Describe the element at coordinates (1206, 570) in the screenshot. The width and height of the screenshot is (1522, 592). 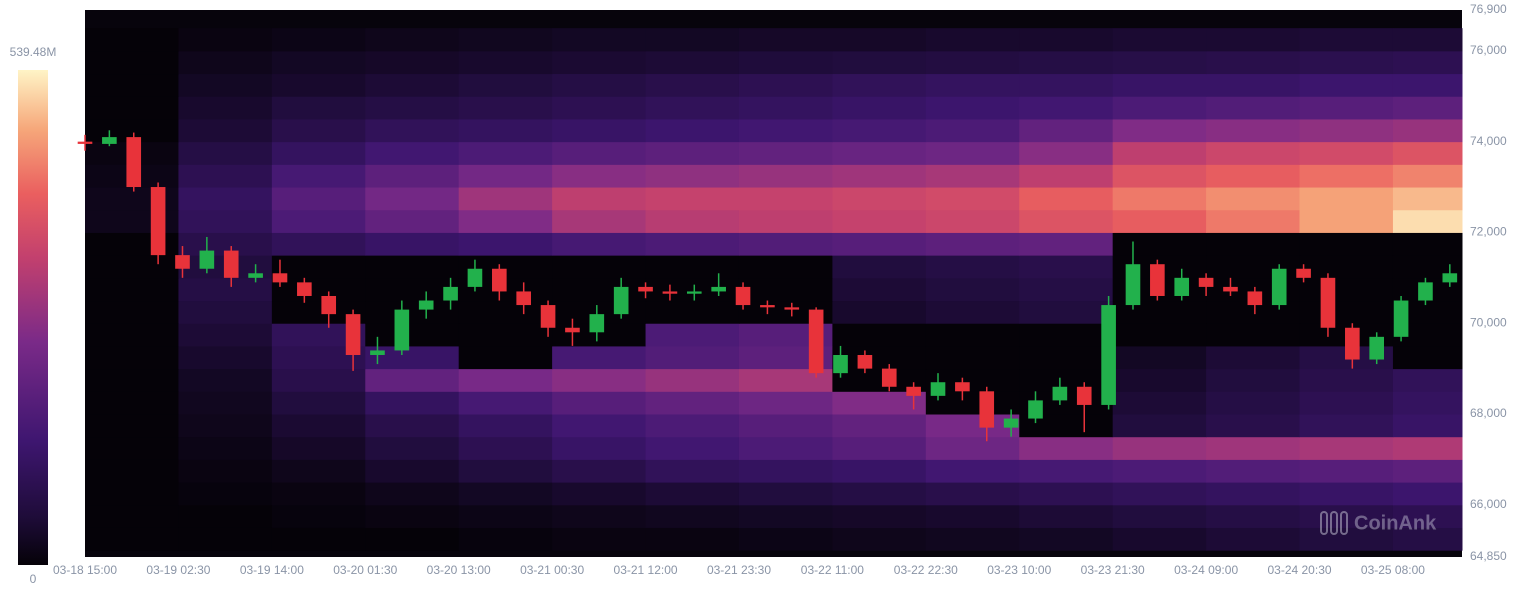
I see `x-tick-label: 03-24 09:00` at that location.